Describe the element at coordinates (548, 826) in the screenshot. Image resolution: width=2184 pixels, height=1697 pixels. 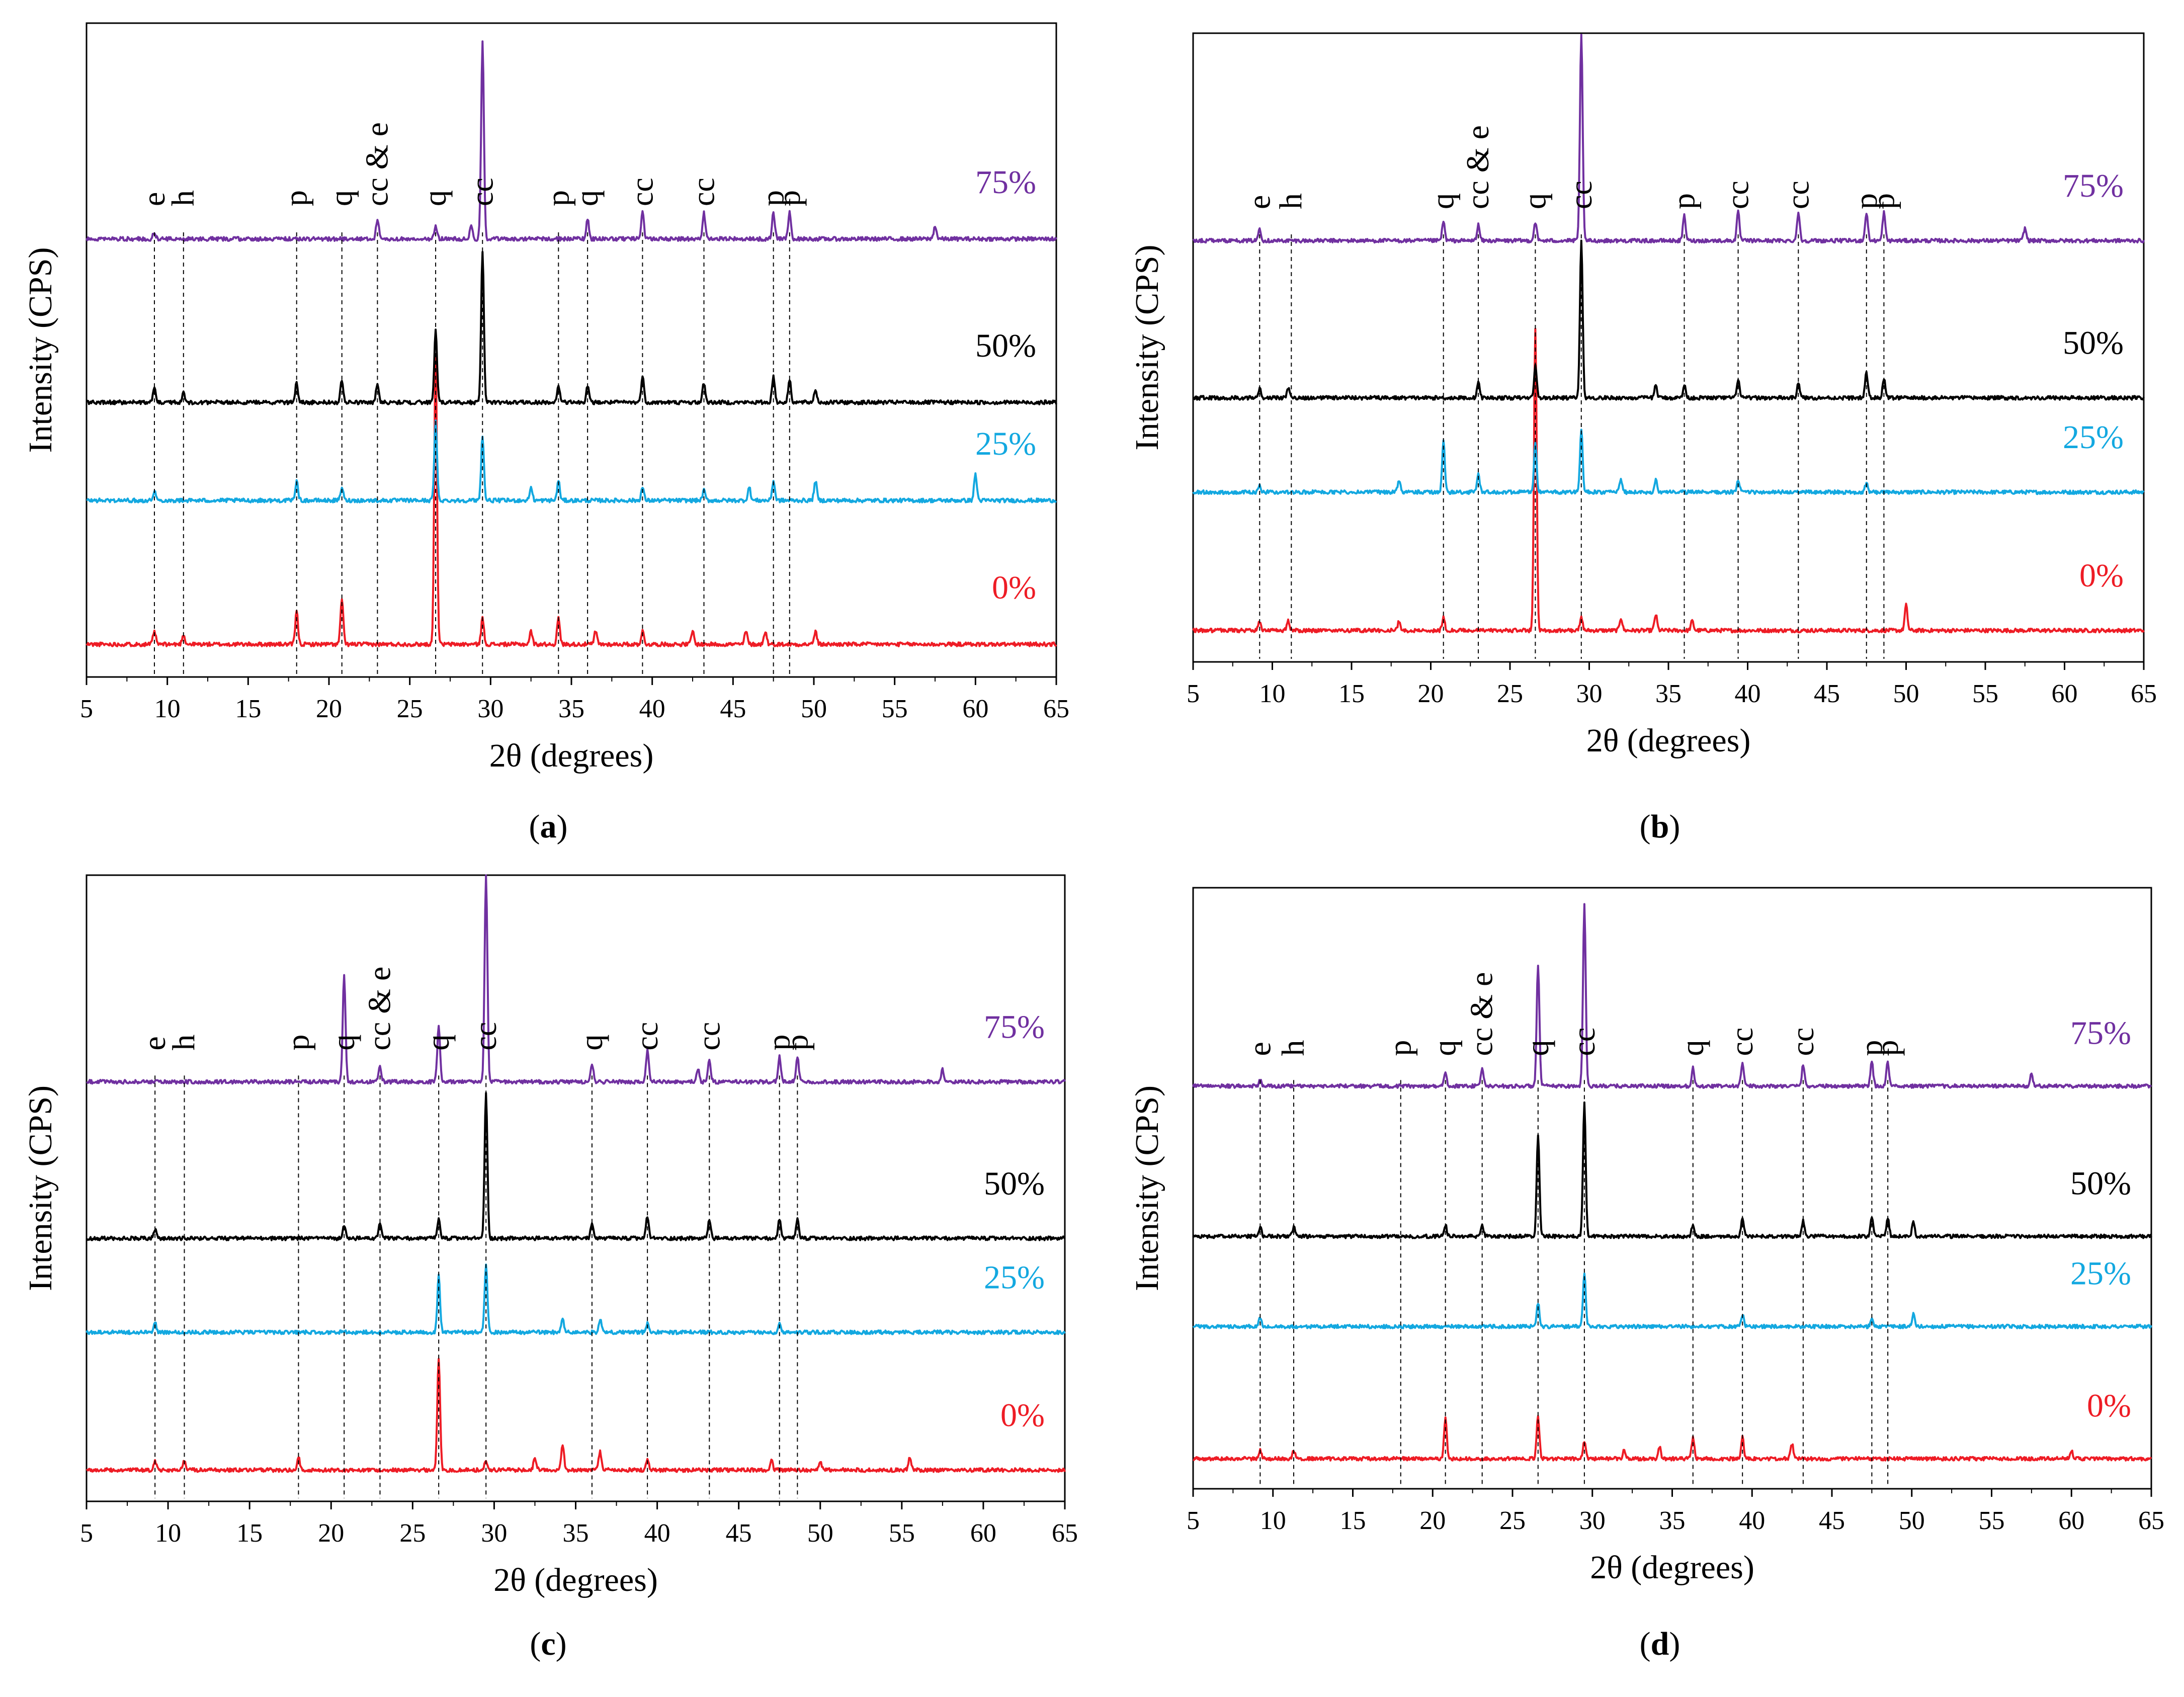
I see `panel-caption: (a)` at that location.